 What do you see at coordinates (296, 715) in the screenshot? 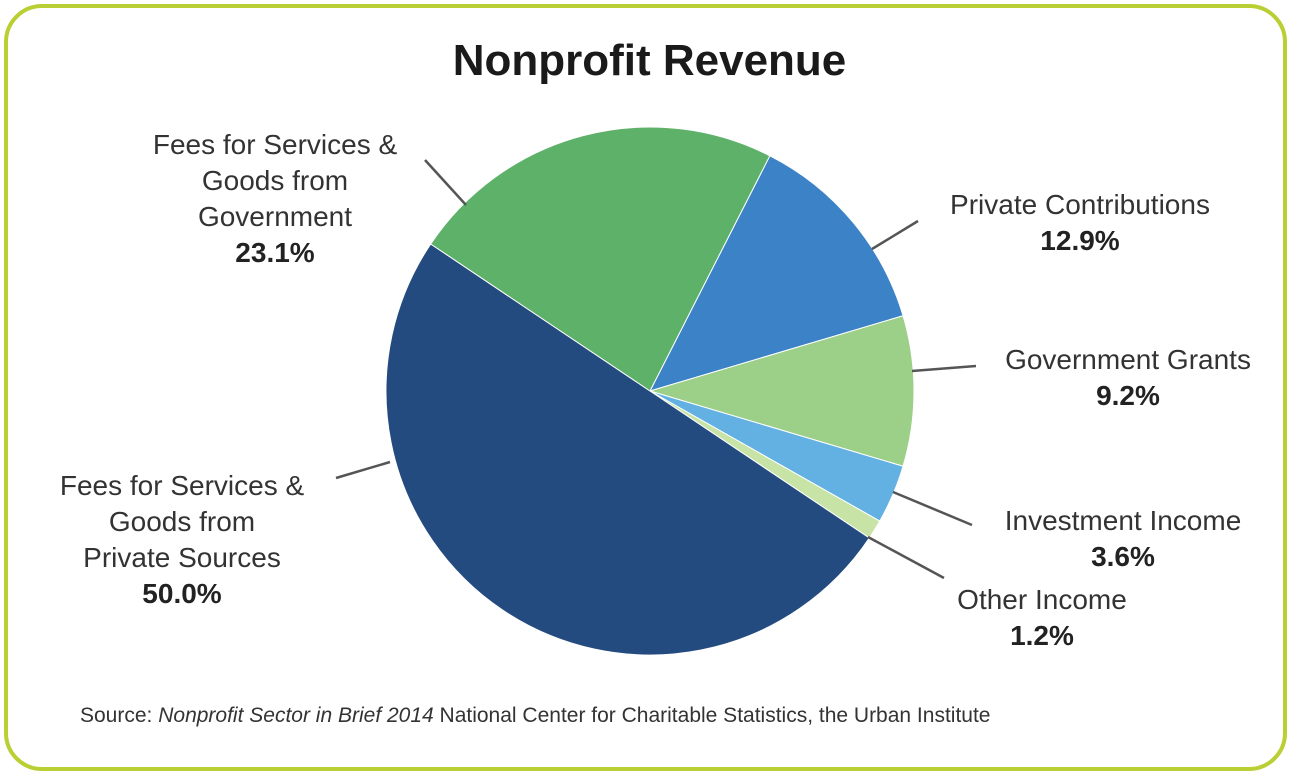
I see `source-publication: Nonprofit Sector in Brief 2014` at bounding box center [296, 715].